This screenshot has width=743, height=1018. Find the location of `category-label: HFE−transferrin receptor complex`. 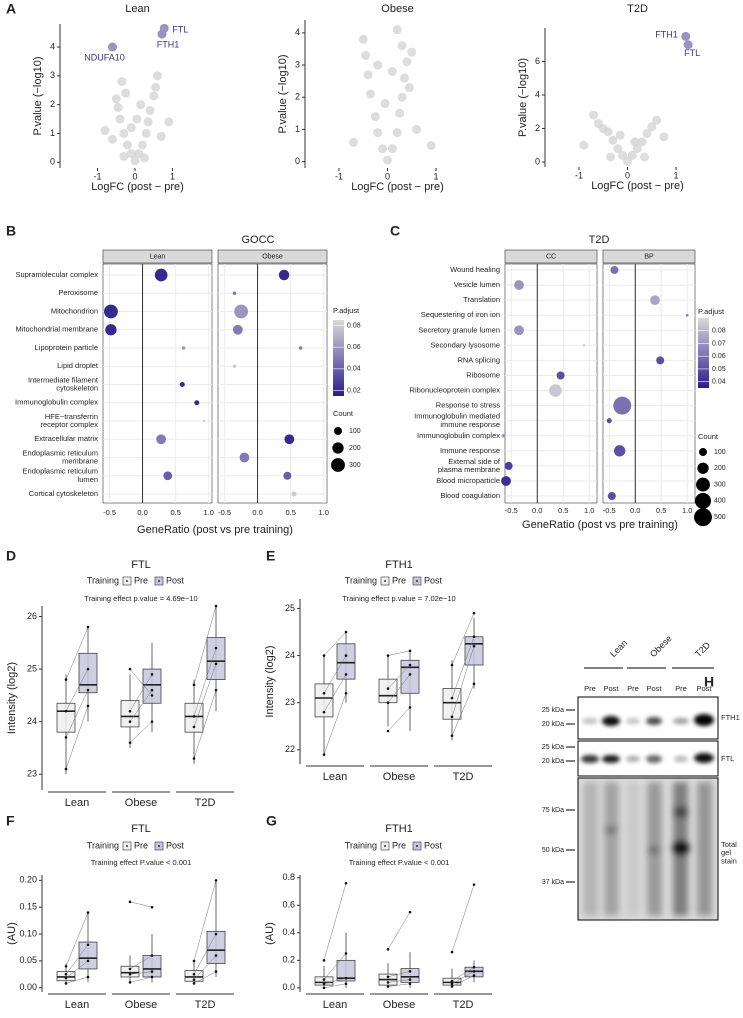

category-label: HFE−transferrin receptor complex is located at coordinates (69, 420).